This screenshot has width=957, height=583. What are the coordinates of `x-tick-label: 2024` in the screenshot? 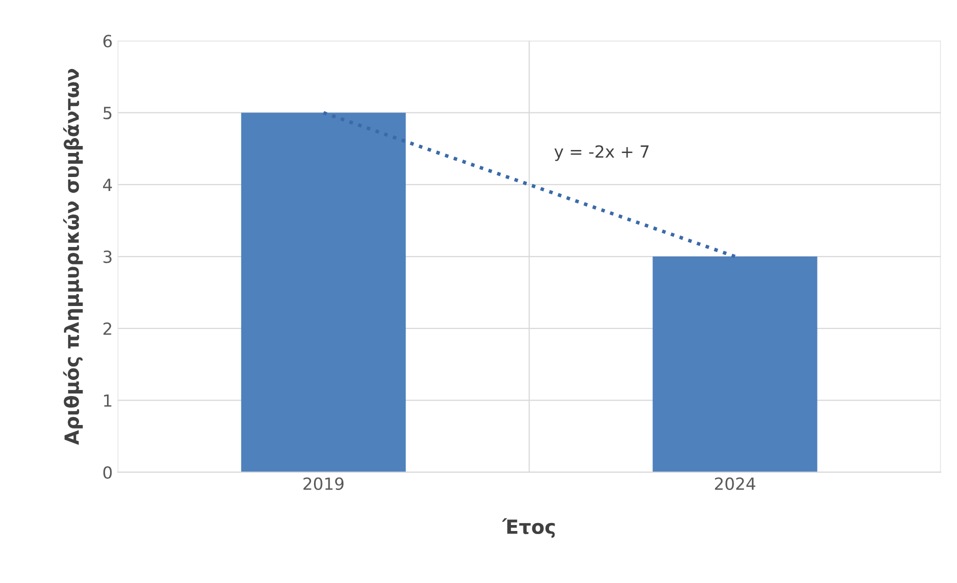 It's located at (735, 483).